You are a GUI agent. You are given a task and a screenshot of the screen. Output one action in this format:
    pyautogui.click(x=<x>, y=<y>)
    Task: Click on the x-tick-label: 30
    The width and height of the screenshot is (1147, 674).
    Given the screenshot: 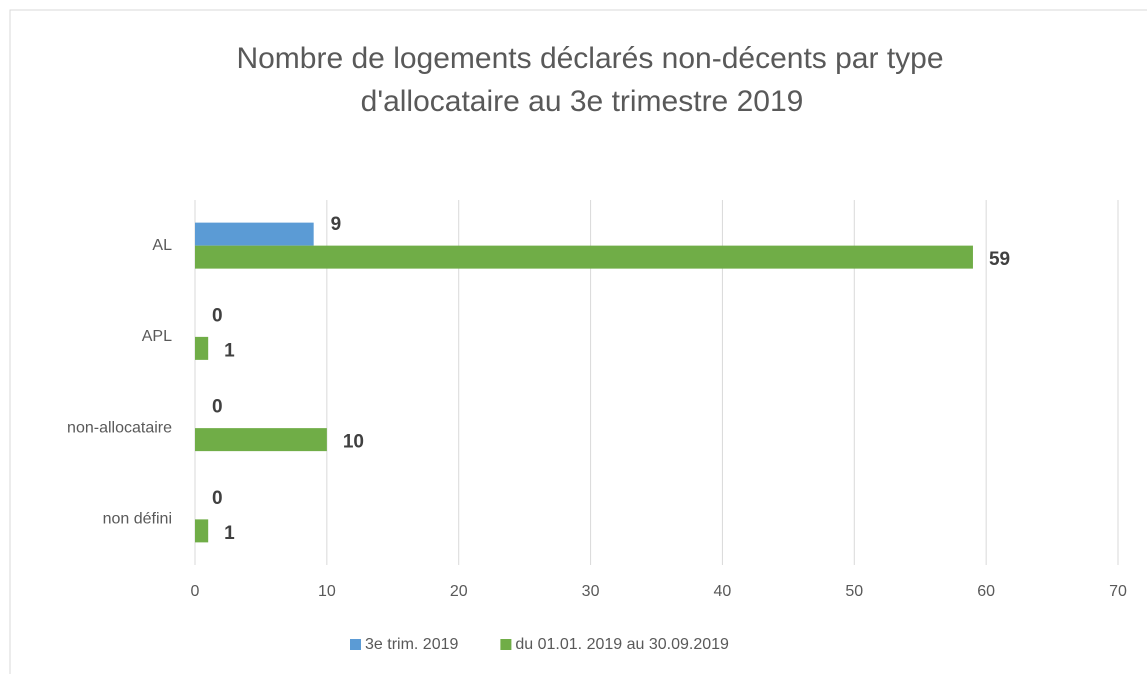 What is the action you would take?
    pyautogui.click(x=591, y=591)
    